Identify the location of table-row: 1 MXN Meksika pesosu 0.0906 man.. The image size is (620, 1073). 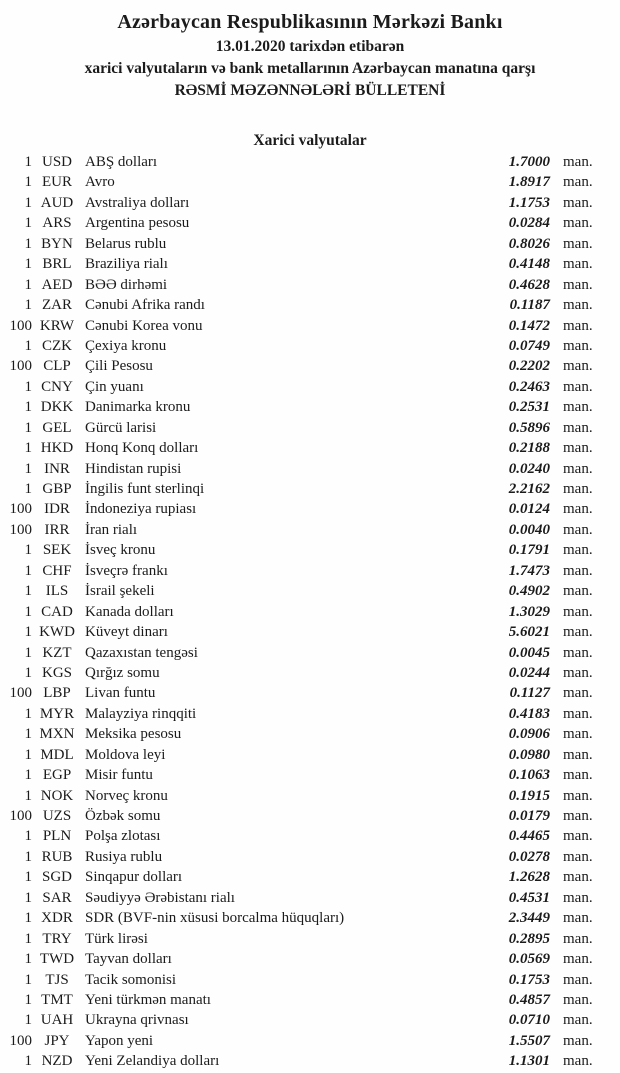
(306, 734).